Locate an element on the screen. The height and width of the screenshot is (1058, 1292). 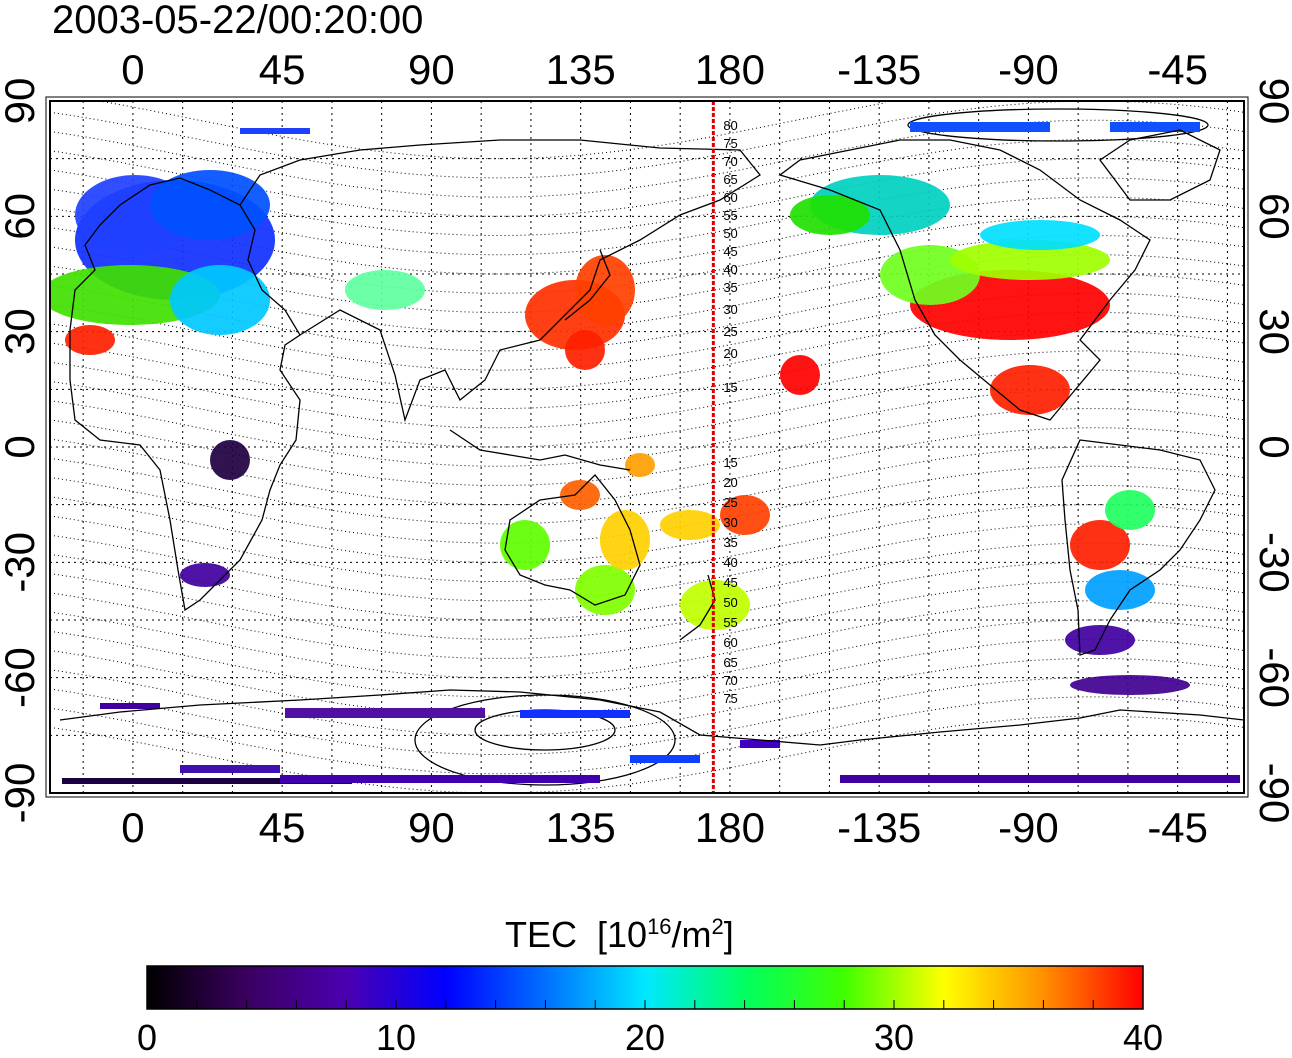
left-latitude-label: -30 is located at coordinates (21, 562).